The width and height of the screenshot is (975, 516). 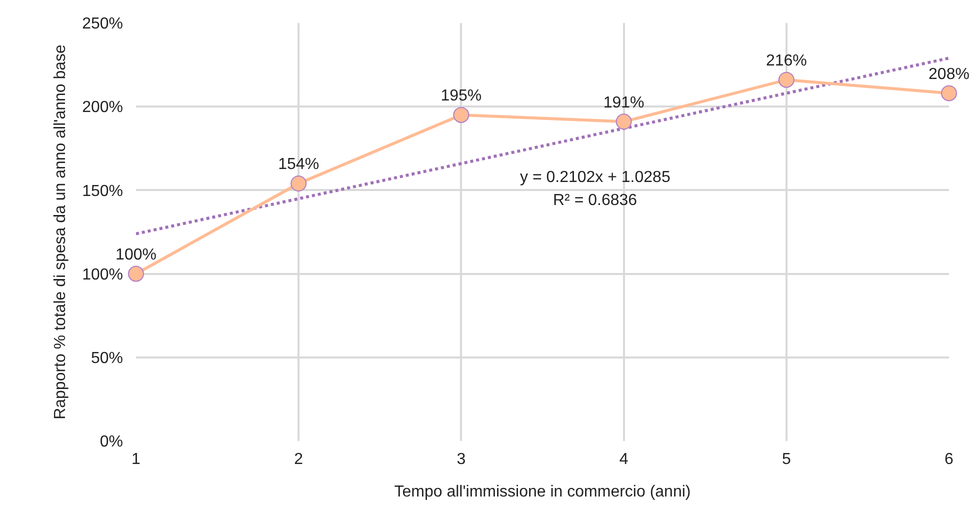 What do you see at coordinates (102, 24) in the screenshot?
I see `y-tick-label: 250%` at bounding box center [102, 24].